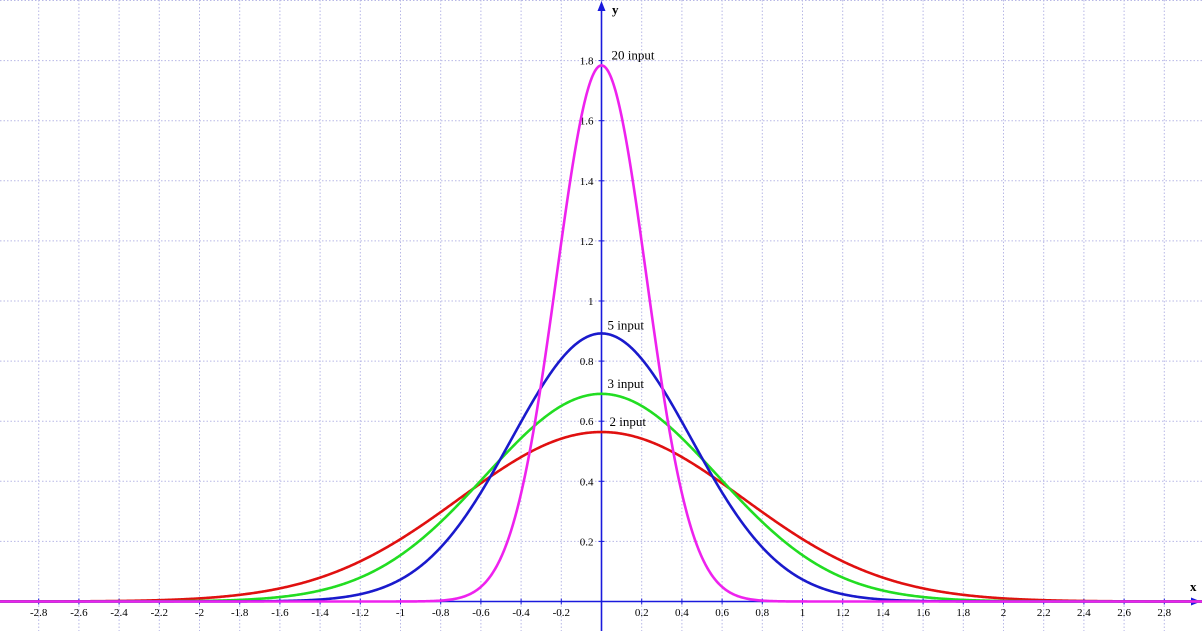  Describe the element at coordinates (626, 324) in the screenshot. I see `series-label: 5 input` at that location.